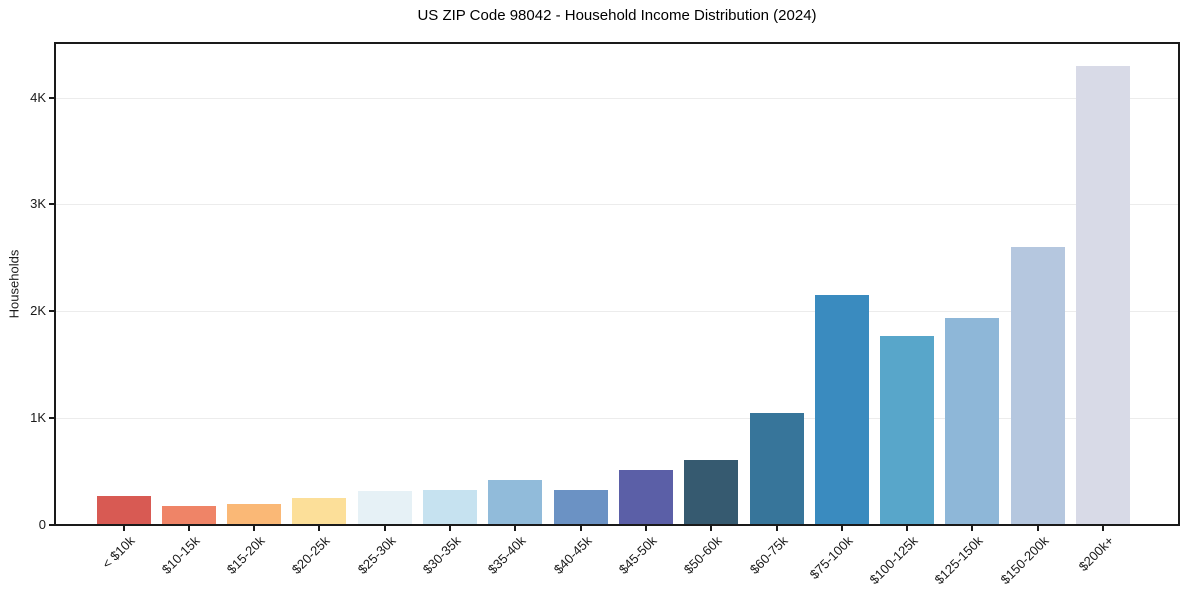  What do you see at coordinates (51, 204) in the screenshot?
I see `y-tick-3k` at bounding box center [51, 204].